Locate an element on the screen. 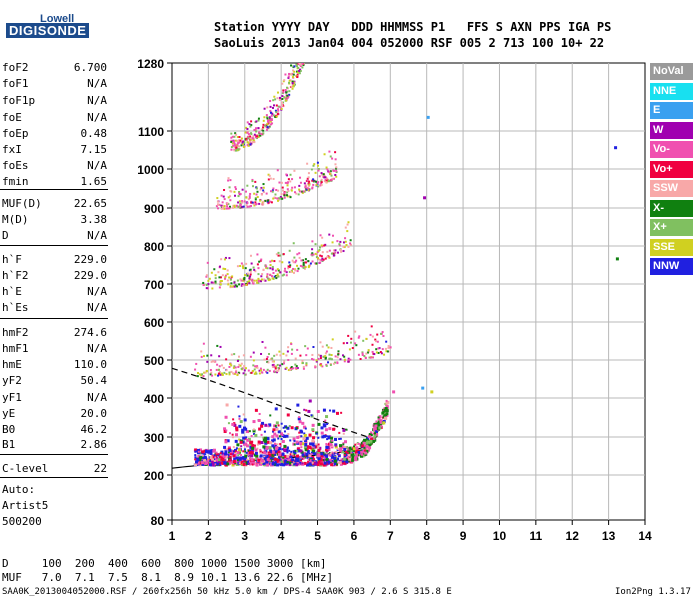  param-value: 110.0 is located at coordinates (90, 364).